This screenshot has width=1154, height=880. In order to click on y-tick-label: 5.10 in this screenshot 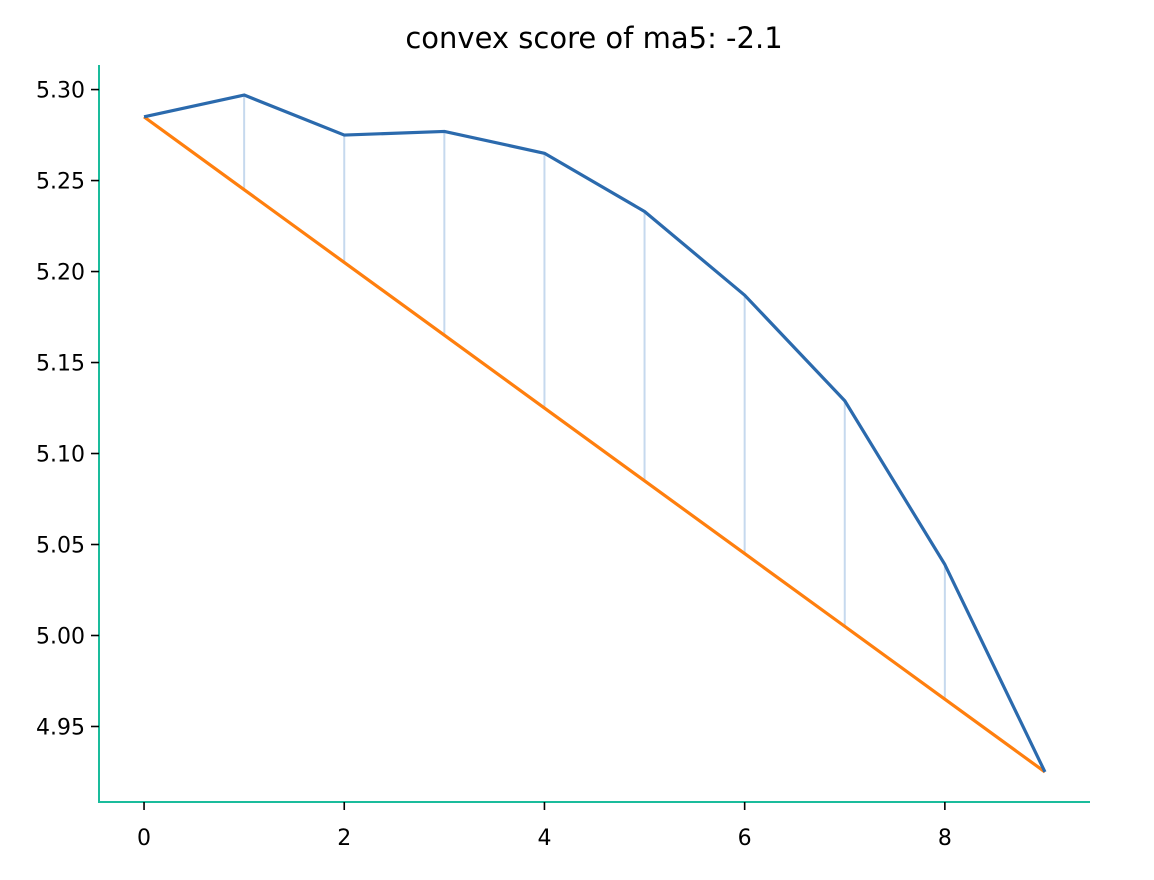, I will do `click(60, 455)`.